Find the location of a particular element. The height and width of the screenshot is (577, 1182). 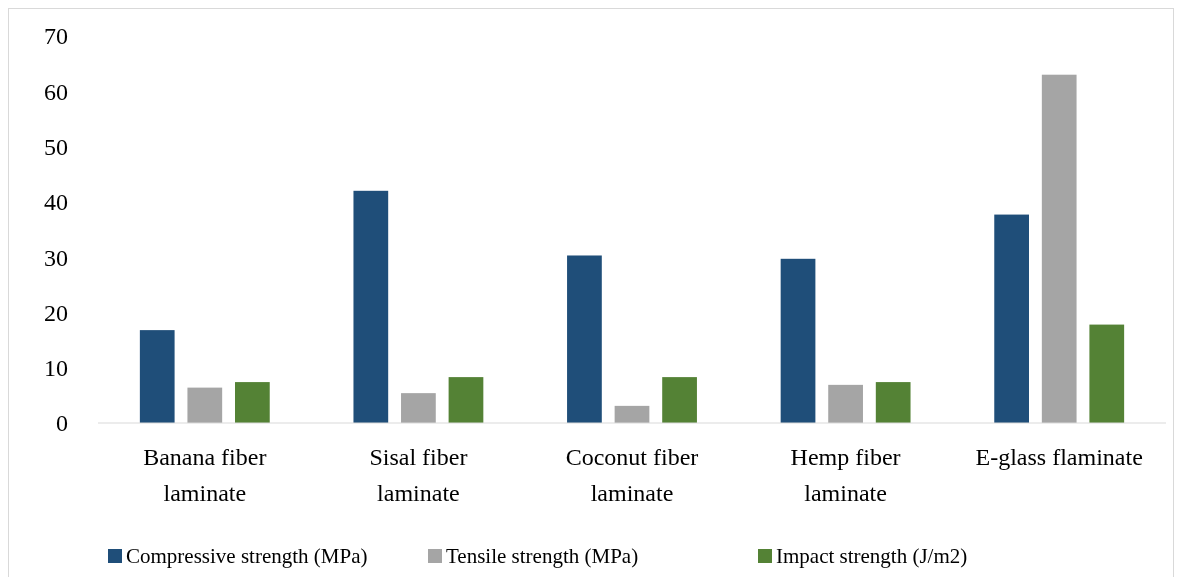

legend-label: Compressive strength (MPa) is located at coordinates (247, 556).